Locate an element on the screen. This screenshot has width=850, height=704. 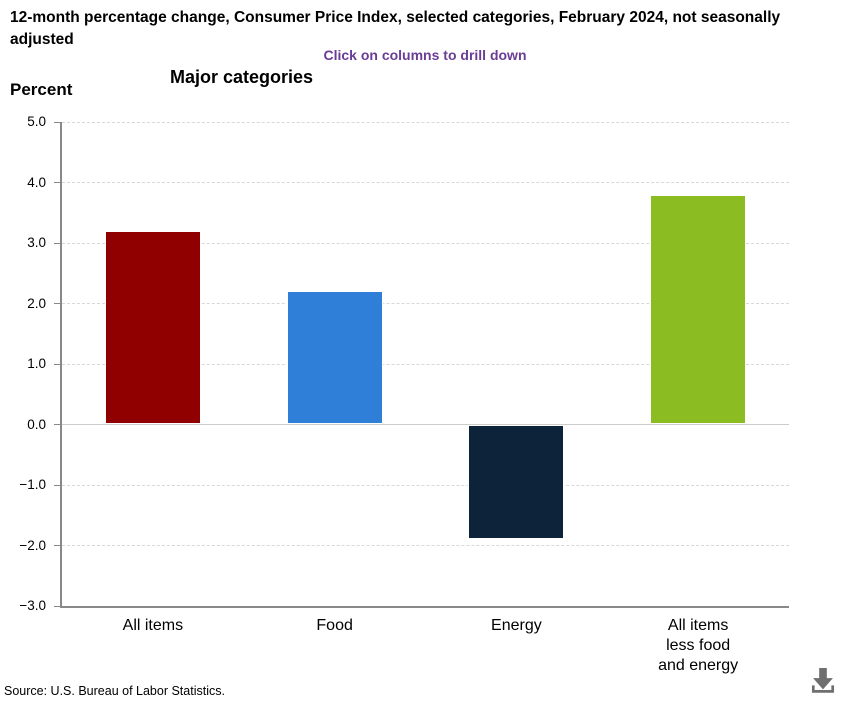
y-tick-label: 1.0 is located at coordinates (36, 363).